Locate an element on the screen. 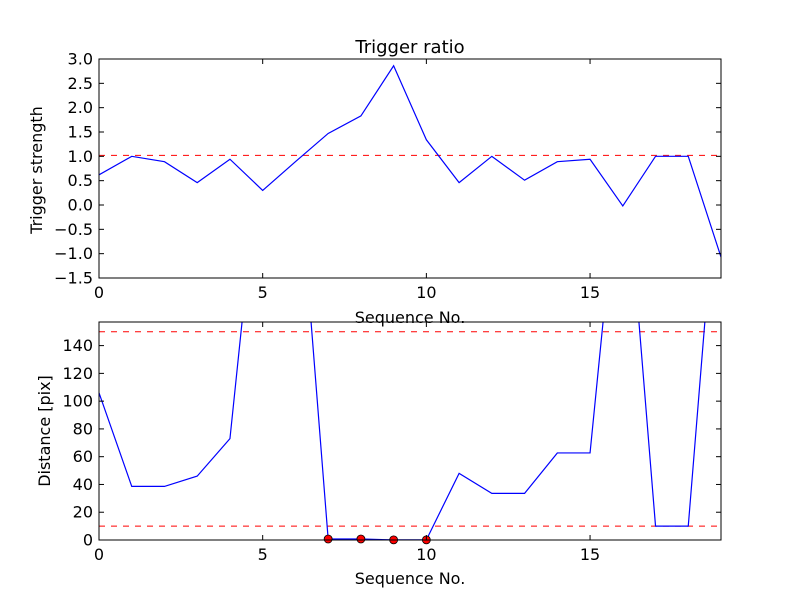 The image size is (800, 600). y-tick-label: −1.0 is located at coordinates (73, 253).